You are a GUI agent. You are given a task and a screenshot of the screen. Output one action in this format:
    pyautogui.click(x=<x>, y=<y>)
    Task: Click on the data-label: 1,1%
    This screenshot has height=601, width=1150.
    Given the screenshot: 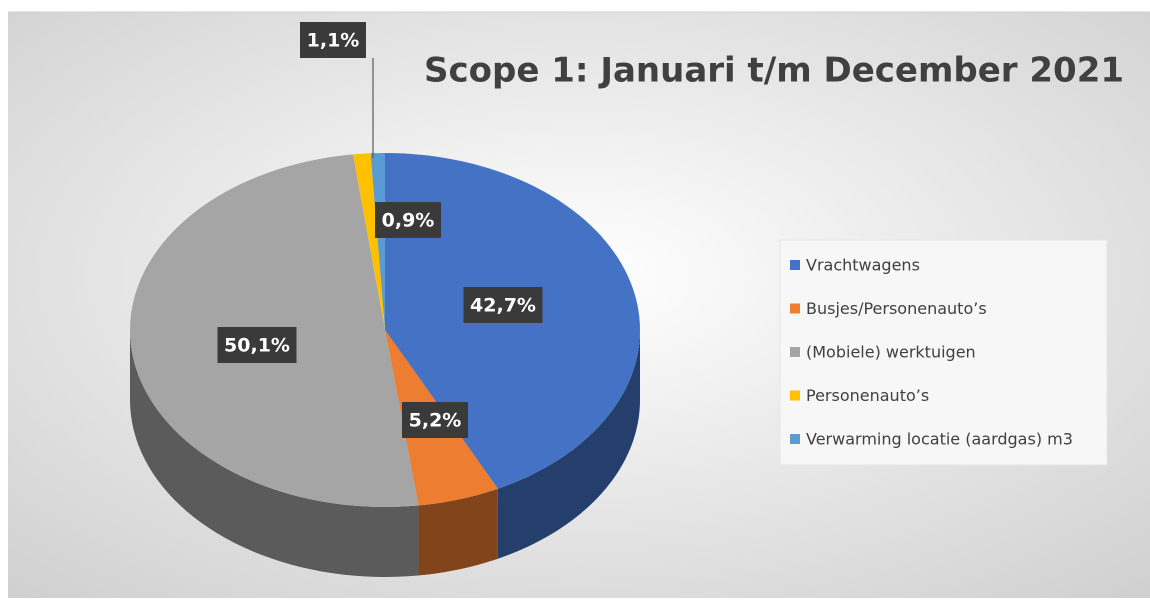 What is the action you would take?
    pyautogui.click(x=333, y=41)
    